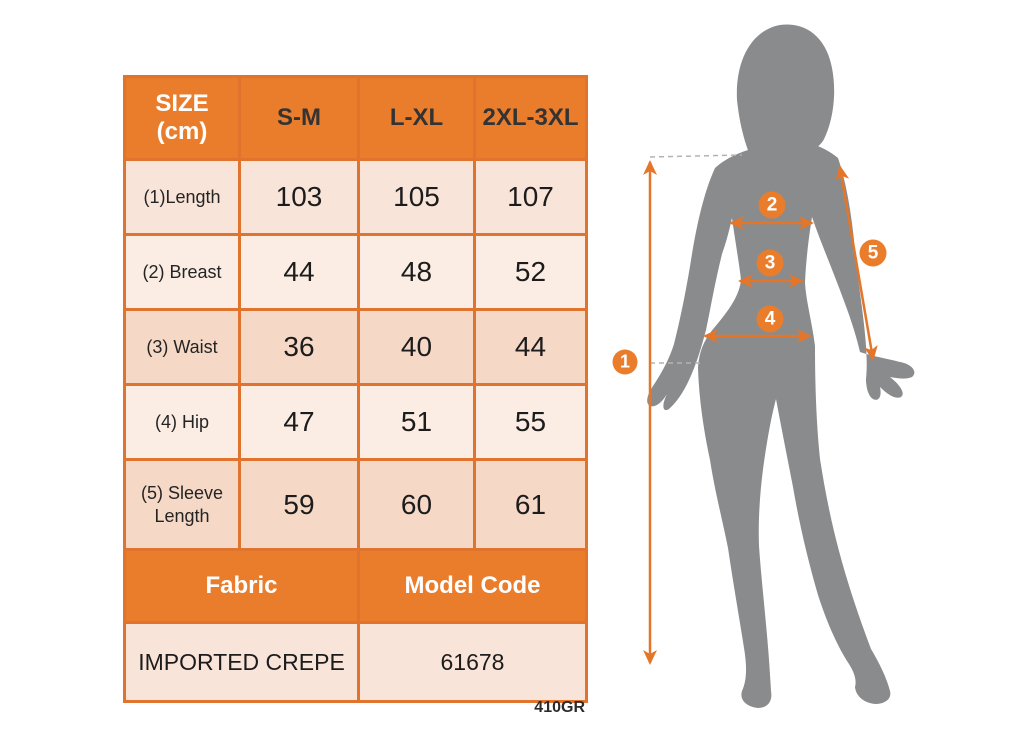 This screenshot has height=741, width=1024. Describe the element at coordinates (182, 197) in the screenshot. I see `row-label-length: (1)Length` at that location.